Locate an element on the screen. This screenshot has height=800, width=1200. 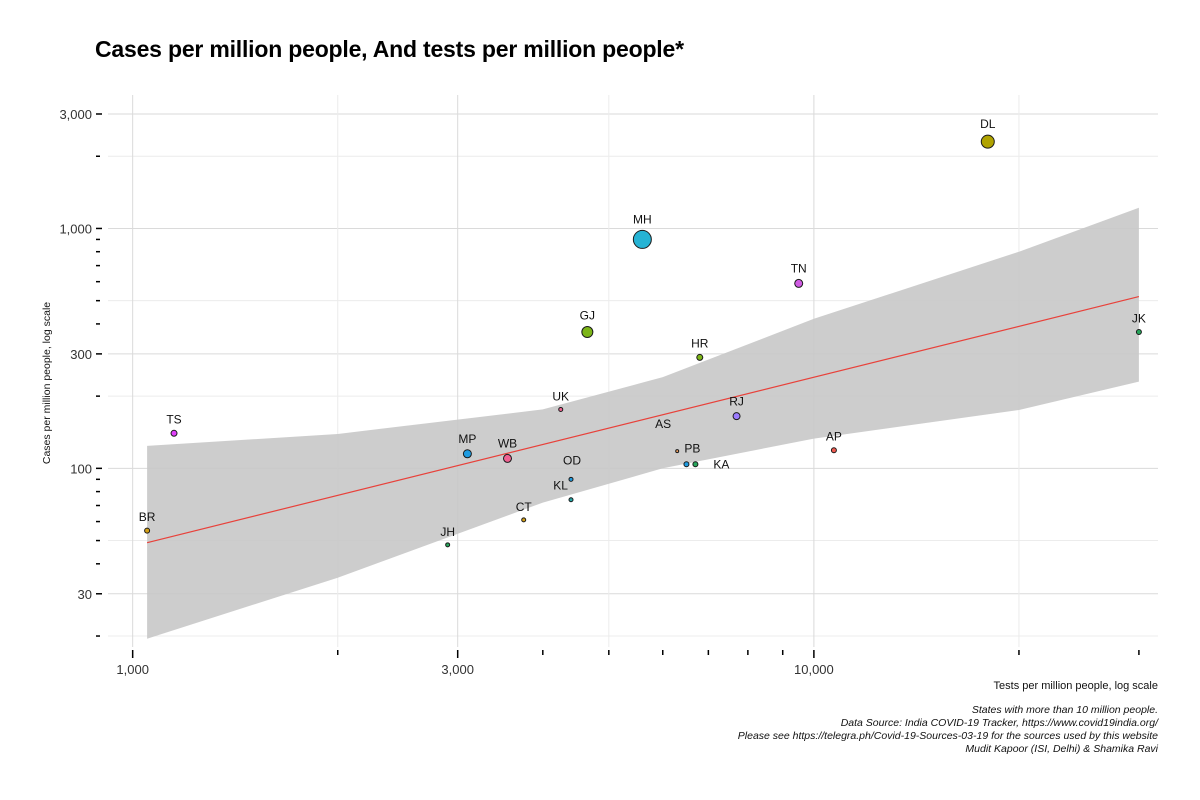
point-label: PB is located at coordinates (692, 448).